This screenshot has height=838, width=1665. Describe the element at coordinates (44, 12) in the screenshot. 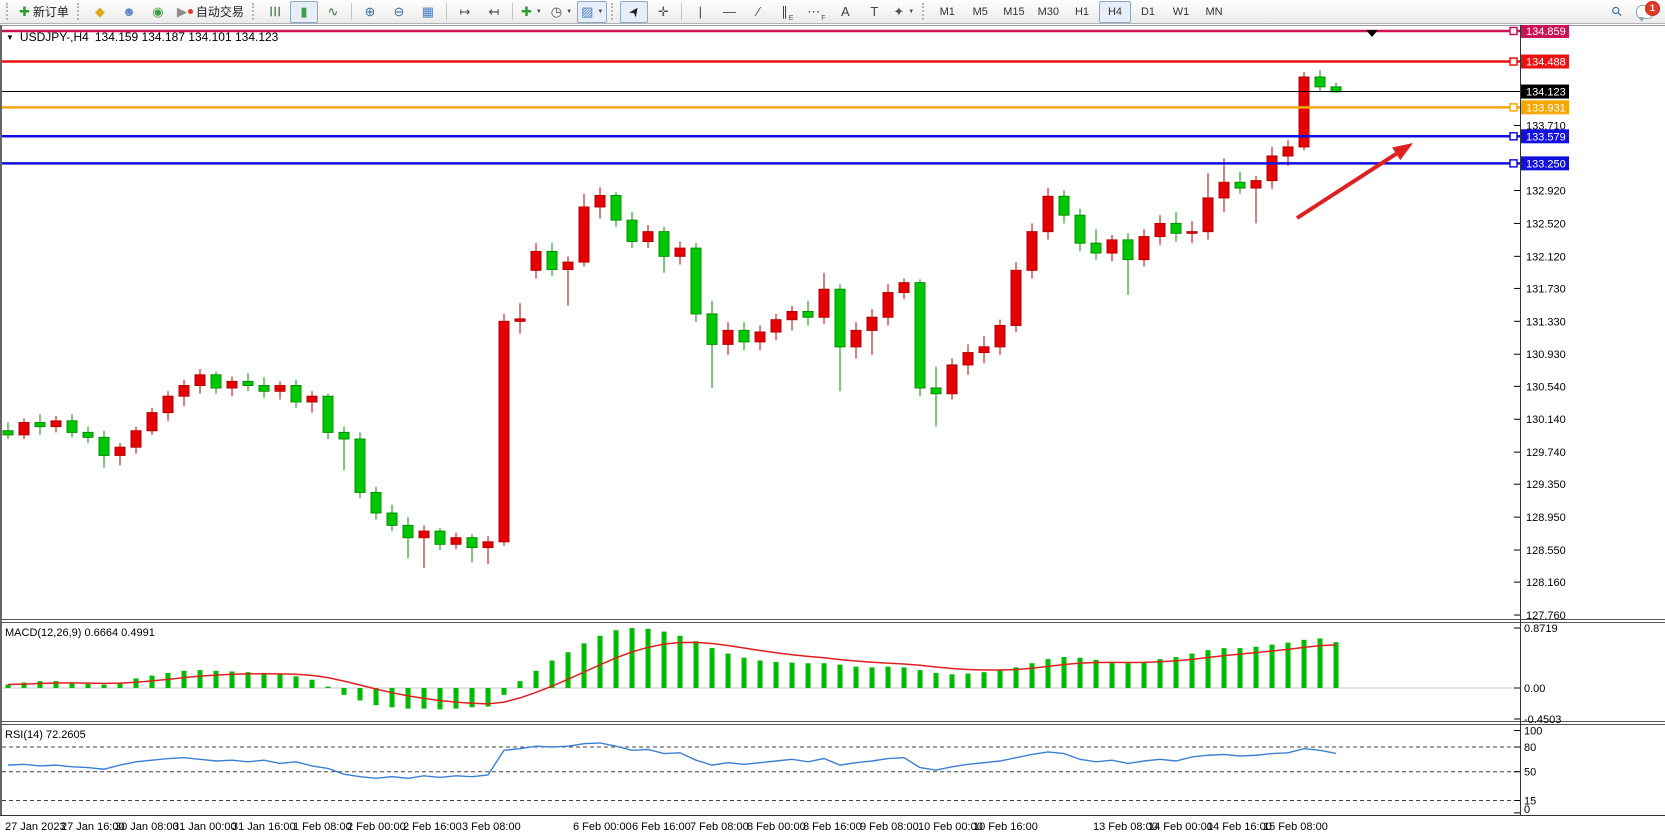

I see `new-order-button: ✚ 新订单` at that location.